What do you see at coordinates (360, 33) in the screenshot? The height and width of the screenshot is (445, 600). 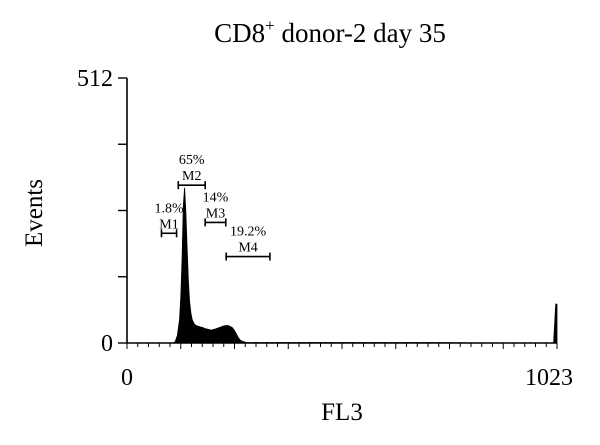 I see `chart-title-suffix: donor-2 day 35` at bounding box center [360, 33].